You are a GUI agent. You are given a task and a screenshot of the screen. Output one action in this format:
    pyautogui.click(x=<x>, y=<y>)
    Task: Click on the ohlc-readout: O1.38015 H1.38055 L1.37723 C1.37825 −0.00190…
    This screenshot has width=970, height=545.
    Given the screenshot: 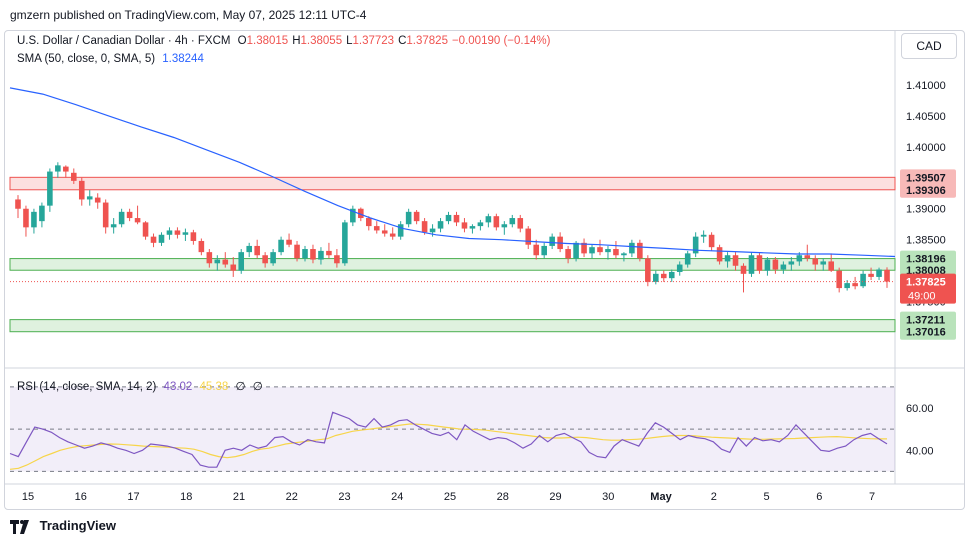 What is the action you would take?
    pyautogui.click(x=396, y=41)
    